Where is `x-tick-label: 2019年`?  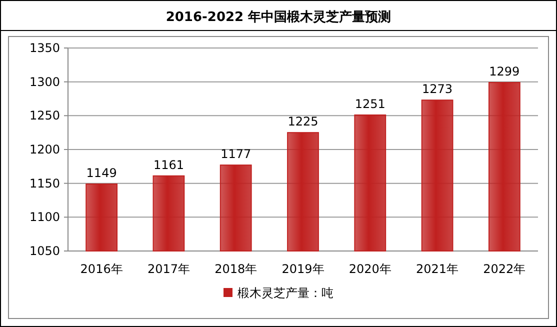 x-tick-label: 2019年 is located at coordinates (303, 269).